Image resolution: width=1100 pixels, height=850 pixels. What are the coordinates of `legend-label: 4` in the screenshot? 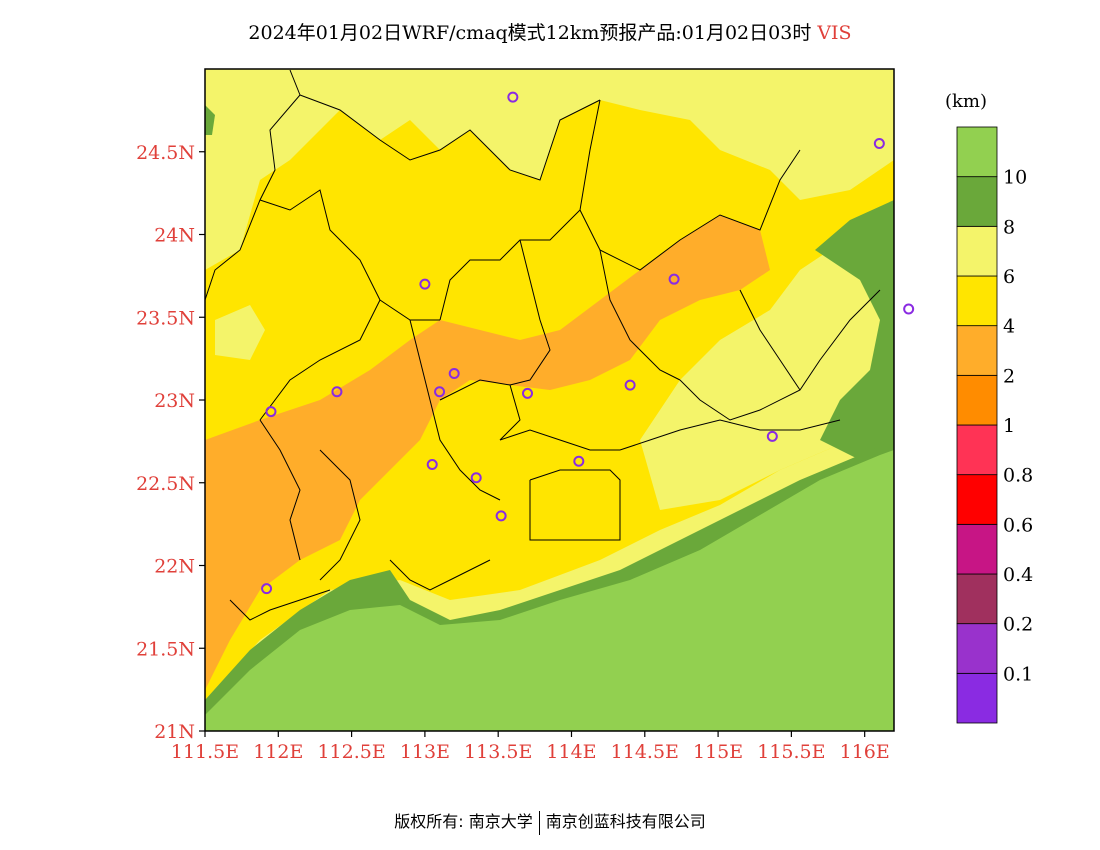 It's located at (1009, 327).